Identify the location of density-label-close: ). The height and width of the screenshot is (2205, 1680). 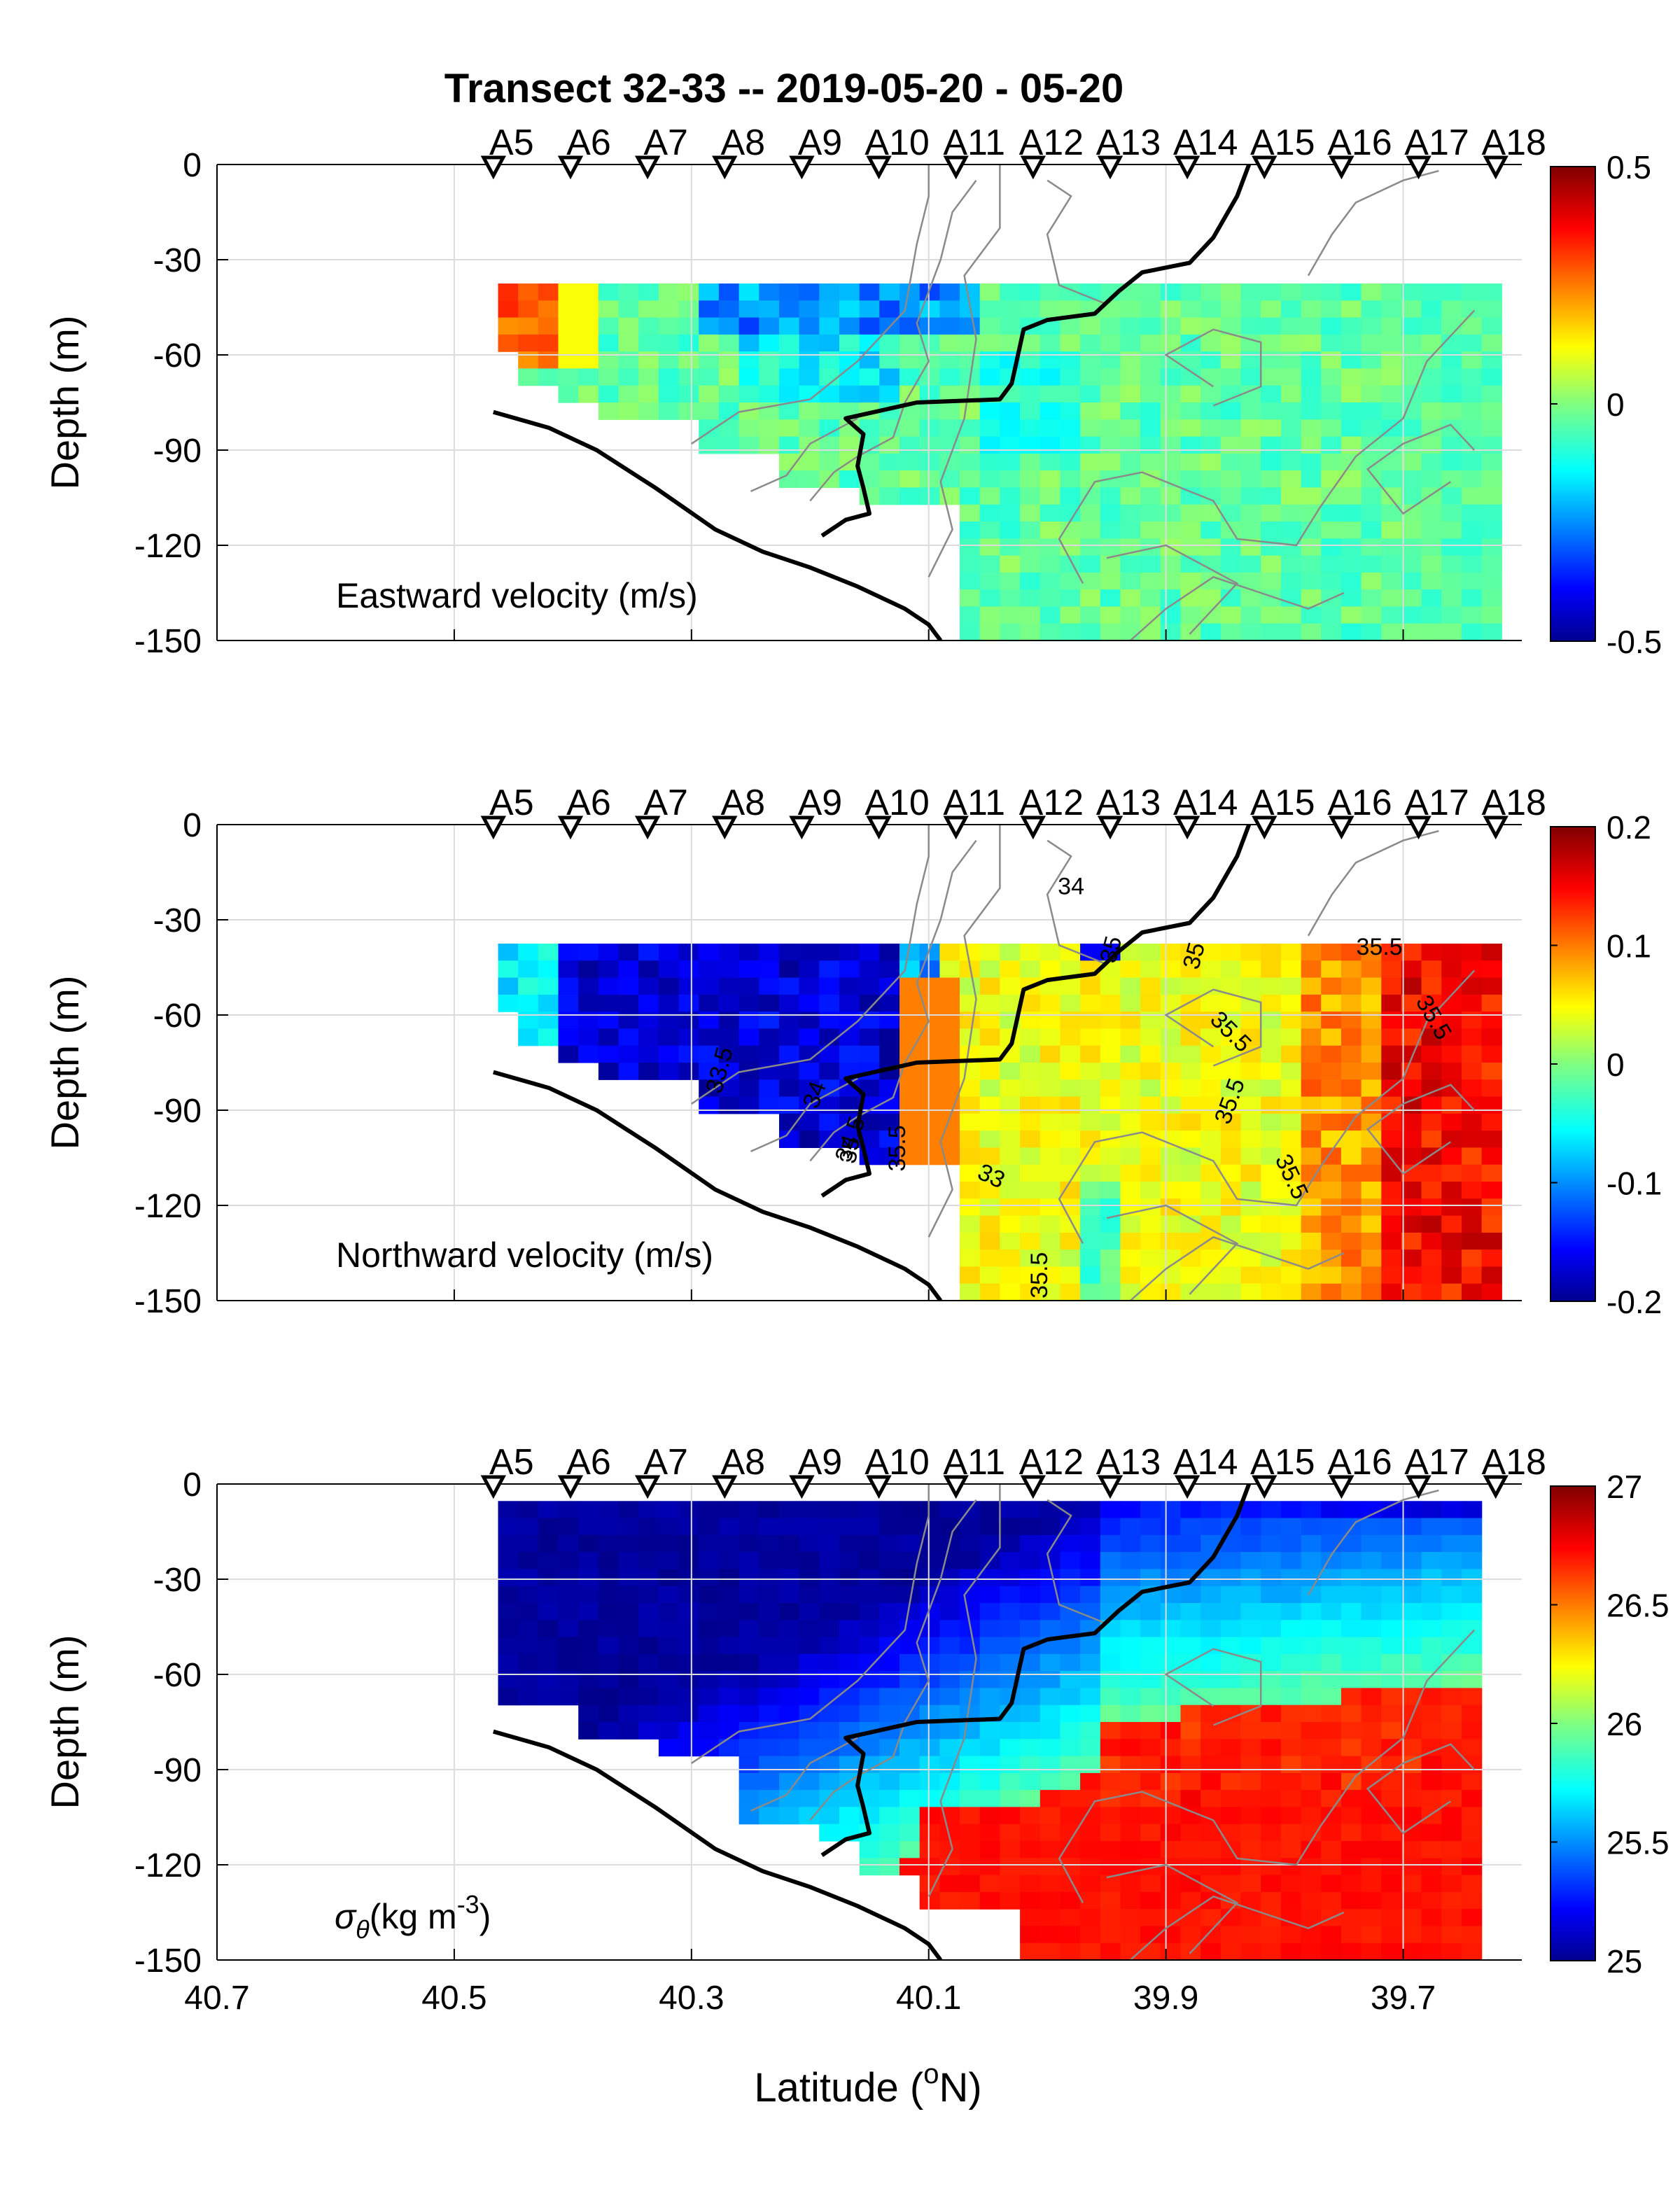
(485, 1916).